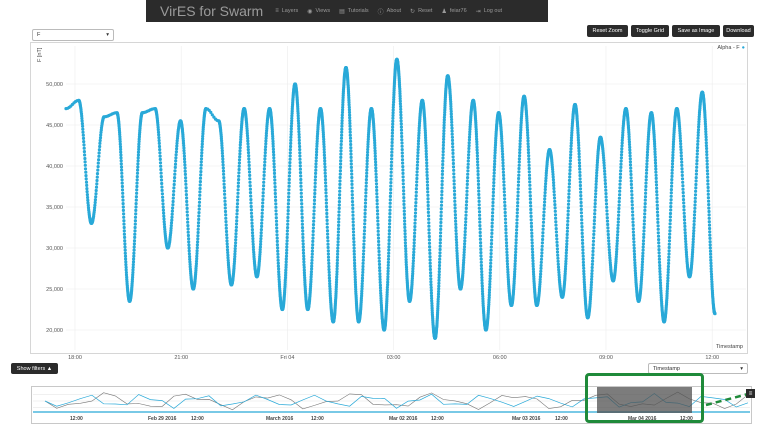 The height and width of the screenshot is (425, 757). I want to click on nav-item-log-out: ⇥ Log out, so click(489, 11).